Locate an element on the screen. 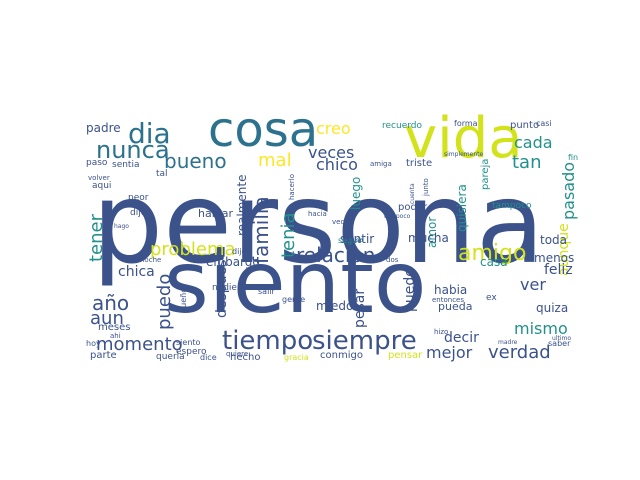 The width and height of the screenshot is (640, 480). word-74: salir is located at coordinates (267, 291).